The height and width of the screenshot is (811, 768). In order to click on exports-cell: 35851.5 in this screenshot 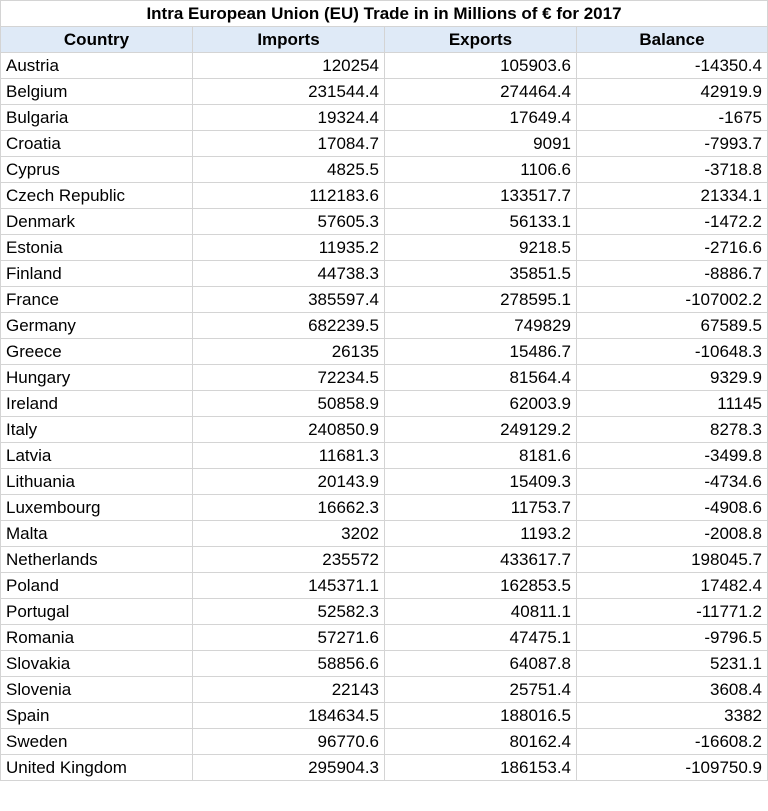, I will do `click(480, 273)`.